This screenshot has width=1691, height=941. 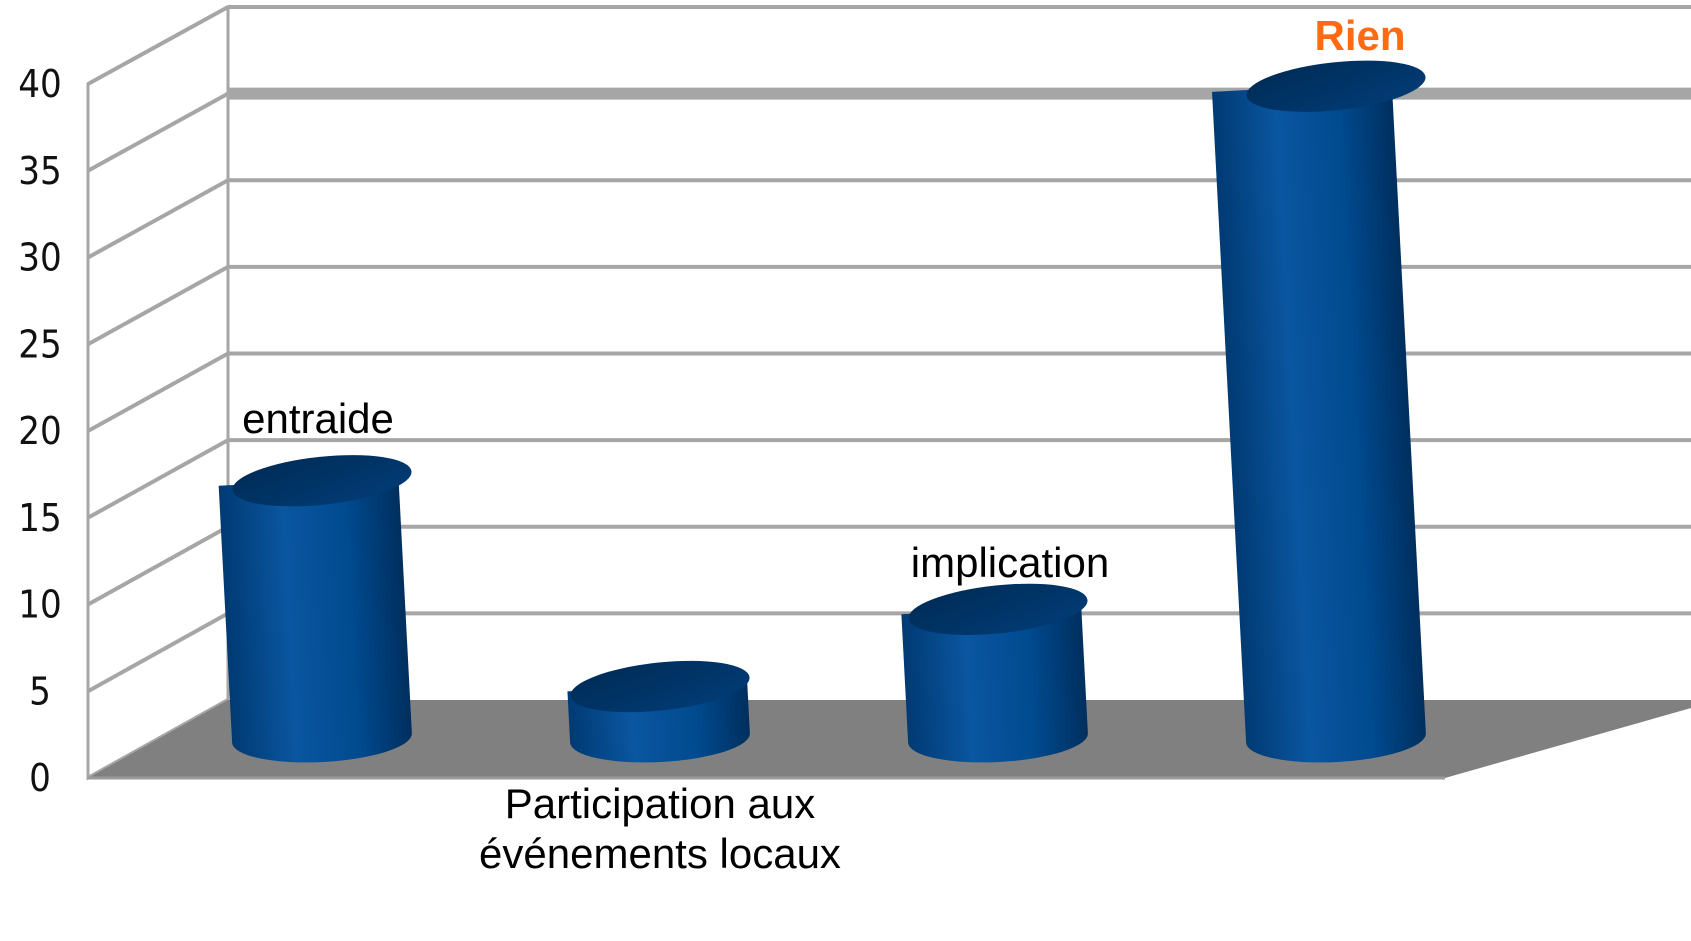 What do you see at coordinates (40, 344) in the screenshot?
I see `y-tick-label: 25` at bounding box center [40, 344].